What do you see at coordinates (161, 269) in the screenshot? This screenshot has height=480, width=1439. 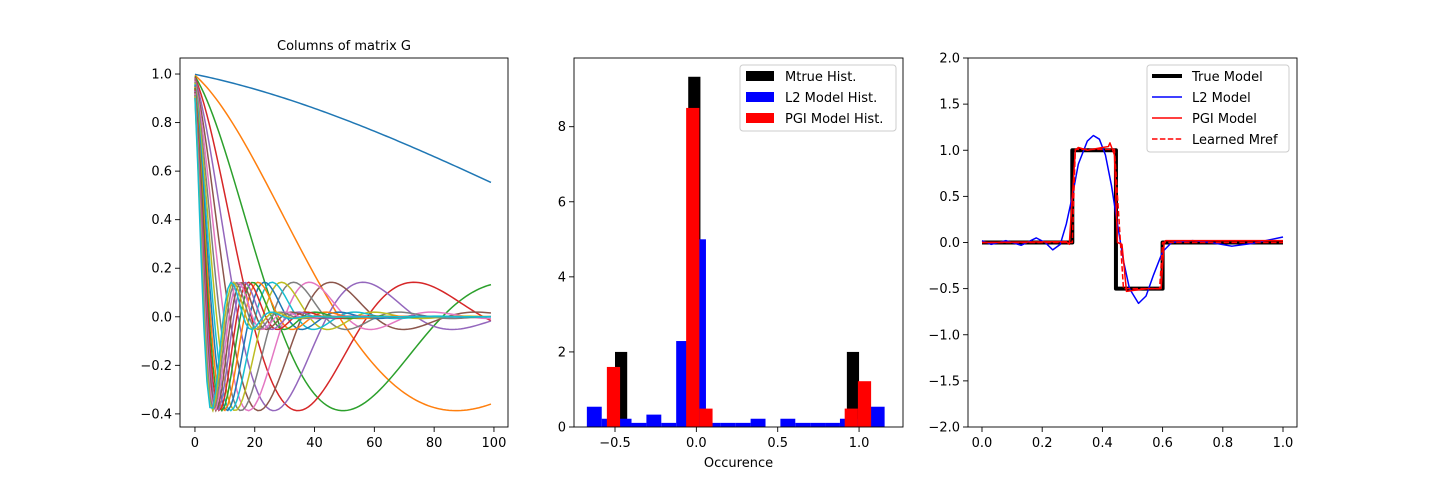 I see `y-tick-label: 0.2` at bounding box center [161, 269].